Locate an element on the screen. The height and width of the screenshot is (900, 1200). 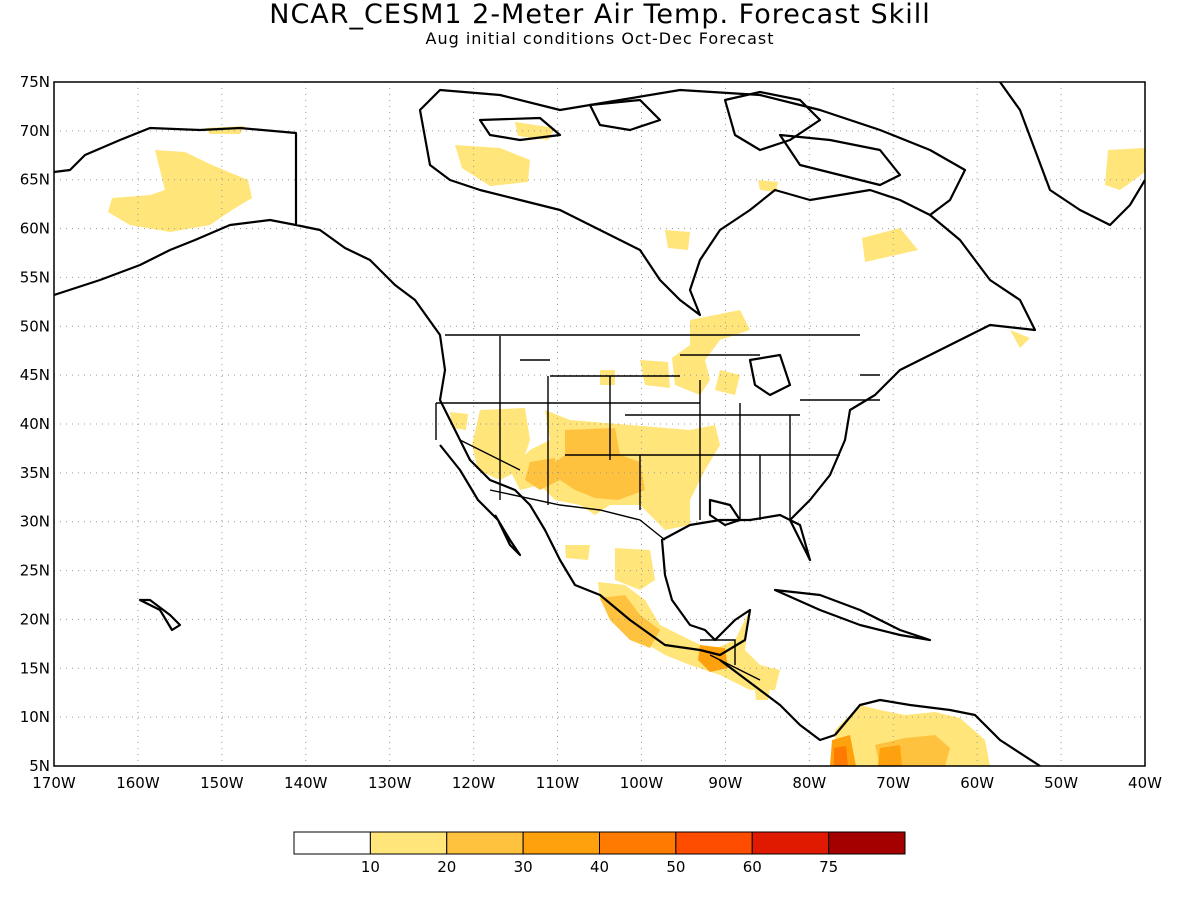
lat-tick-label: 40N is located at coordinates (35, 424).